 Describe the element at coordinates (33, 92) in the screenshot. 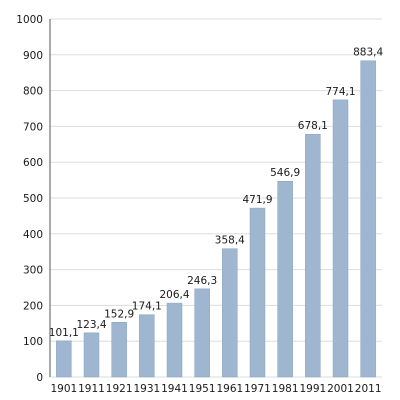

I see `y-tick-label: 800` at that location.